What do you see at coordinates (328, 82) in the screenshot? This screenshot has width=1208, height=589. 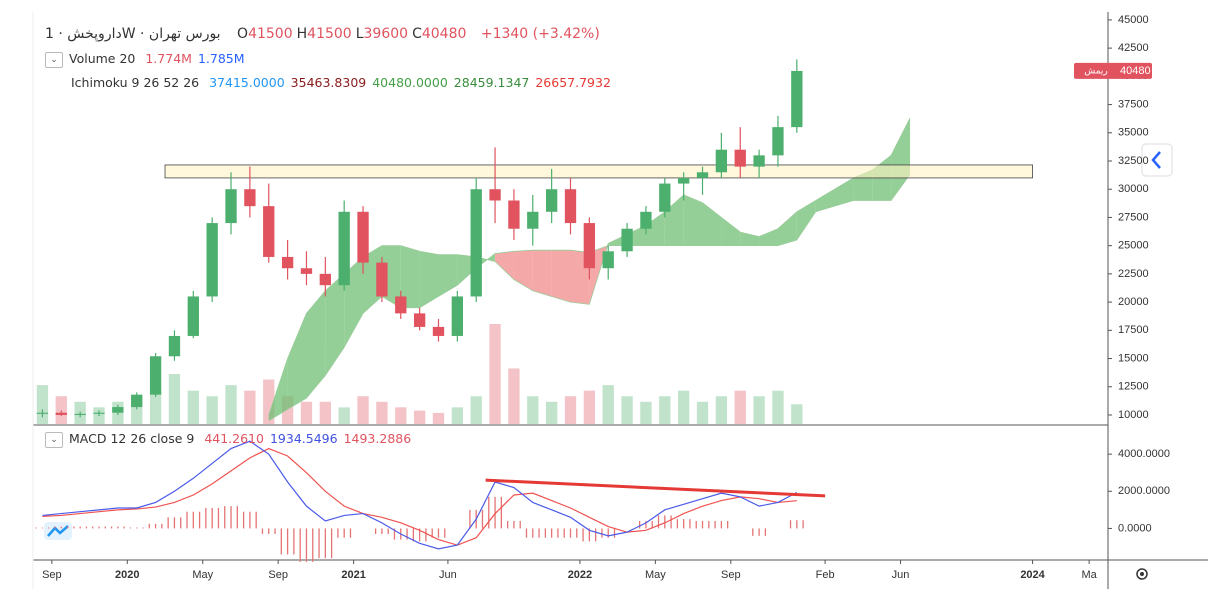 I see `ichimoku-value: 35463.8309` at bounding box center [328, 82].